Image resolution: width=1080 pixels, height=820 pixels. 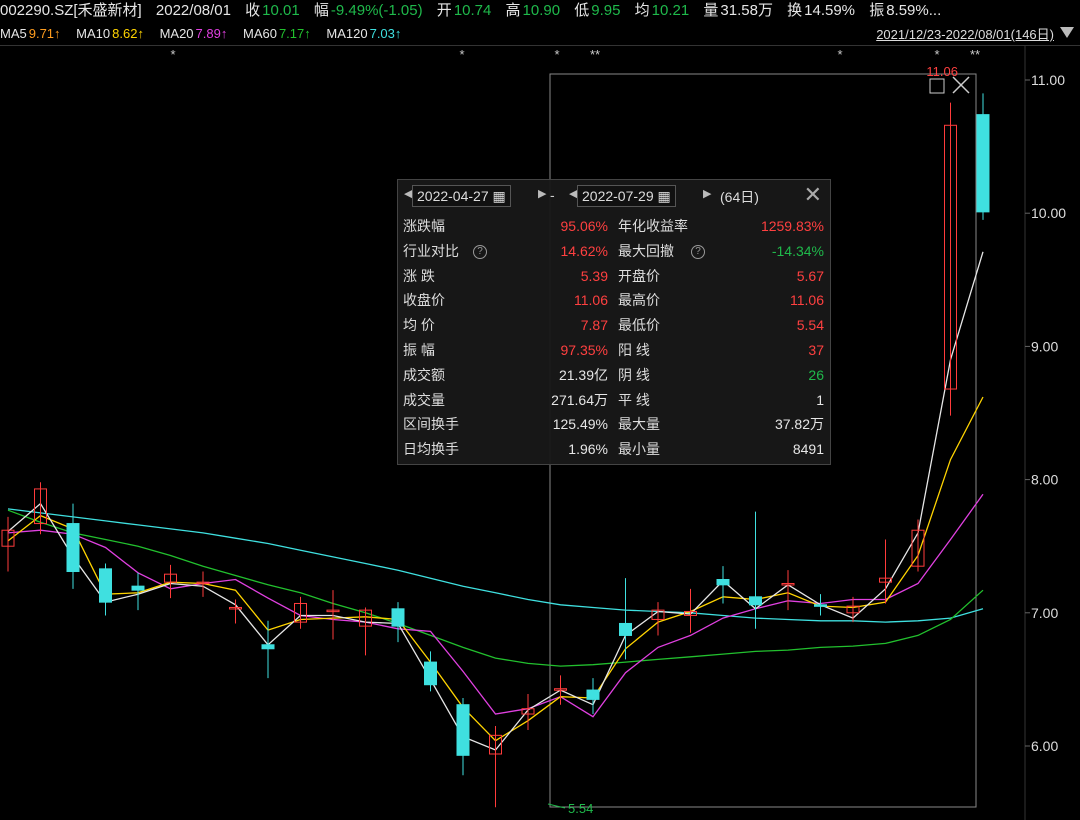 I want to click on ma60-value: 7.17↑, so click(x=294, y=33).